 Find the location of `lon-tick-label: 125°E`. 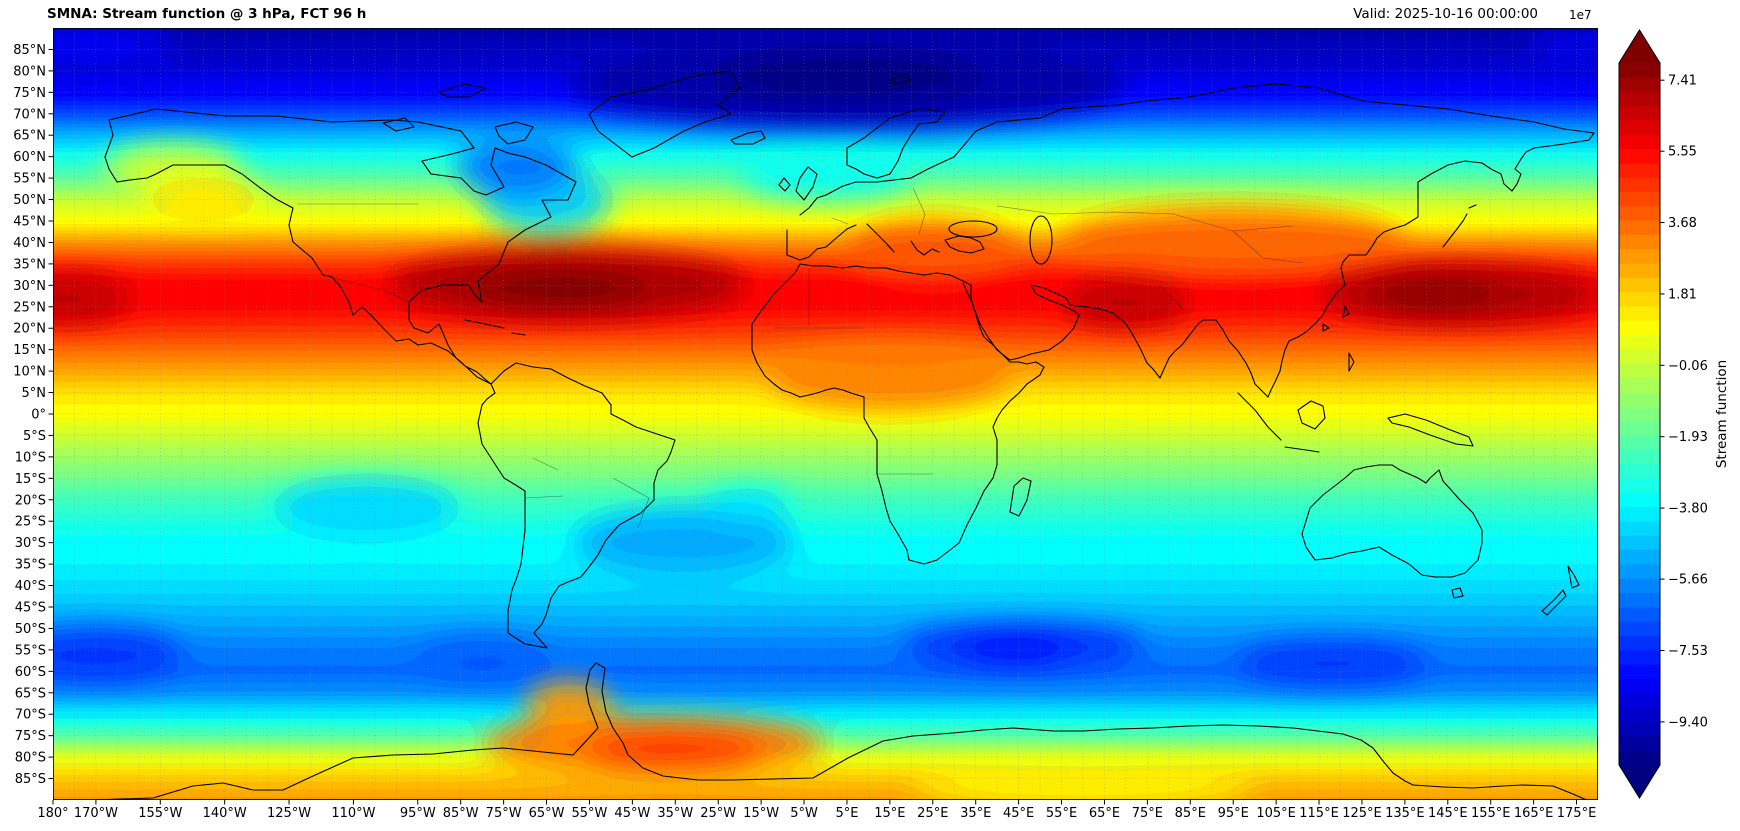

lon-tick-label: 125°E is located at coordinates (1362, 813).